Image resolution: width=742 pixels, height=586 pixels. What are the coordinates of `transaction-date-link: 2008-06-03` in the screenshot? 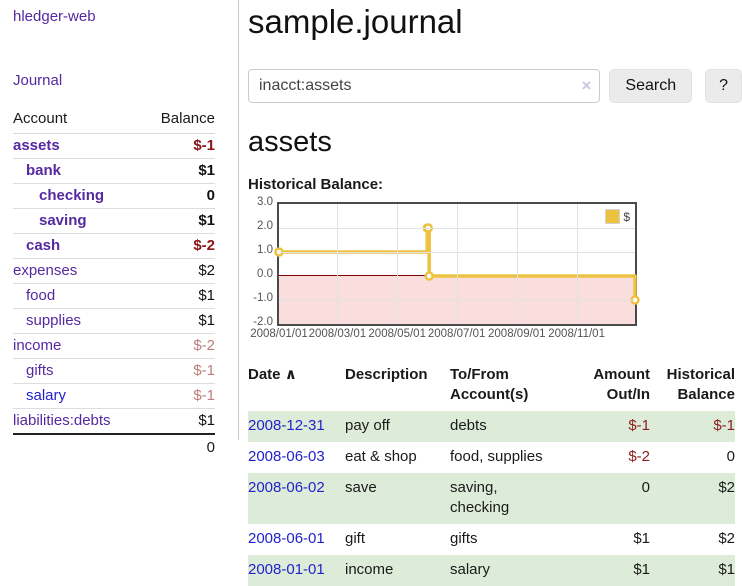 It's located at (286, 456).